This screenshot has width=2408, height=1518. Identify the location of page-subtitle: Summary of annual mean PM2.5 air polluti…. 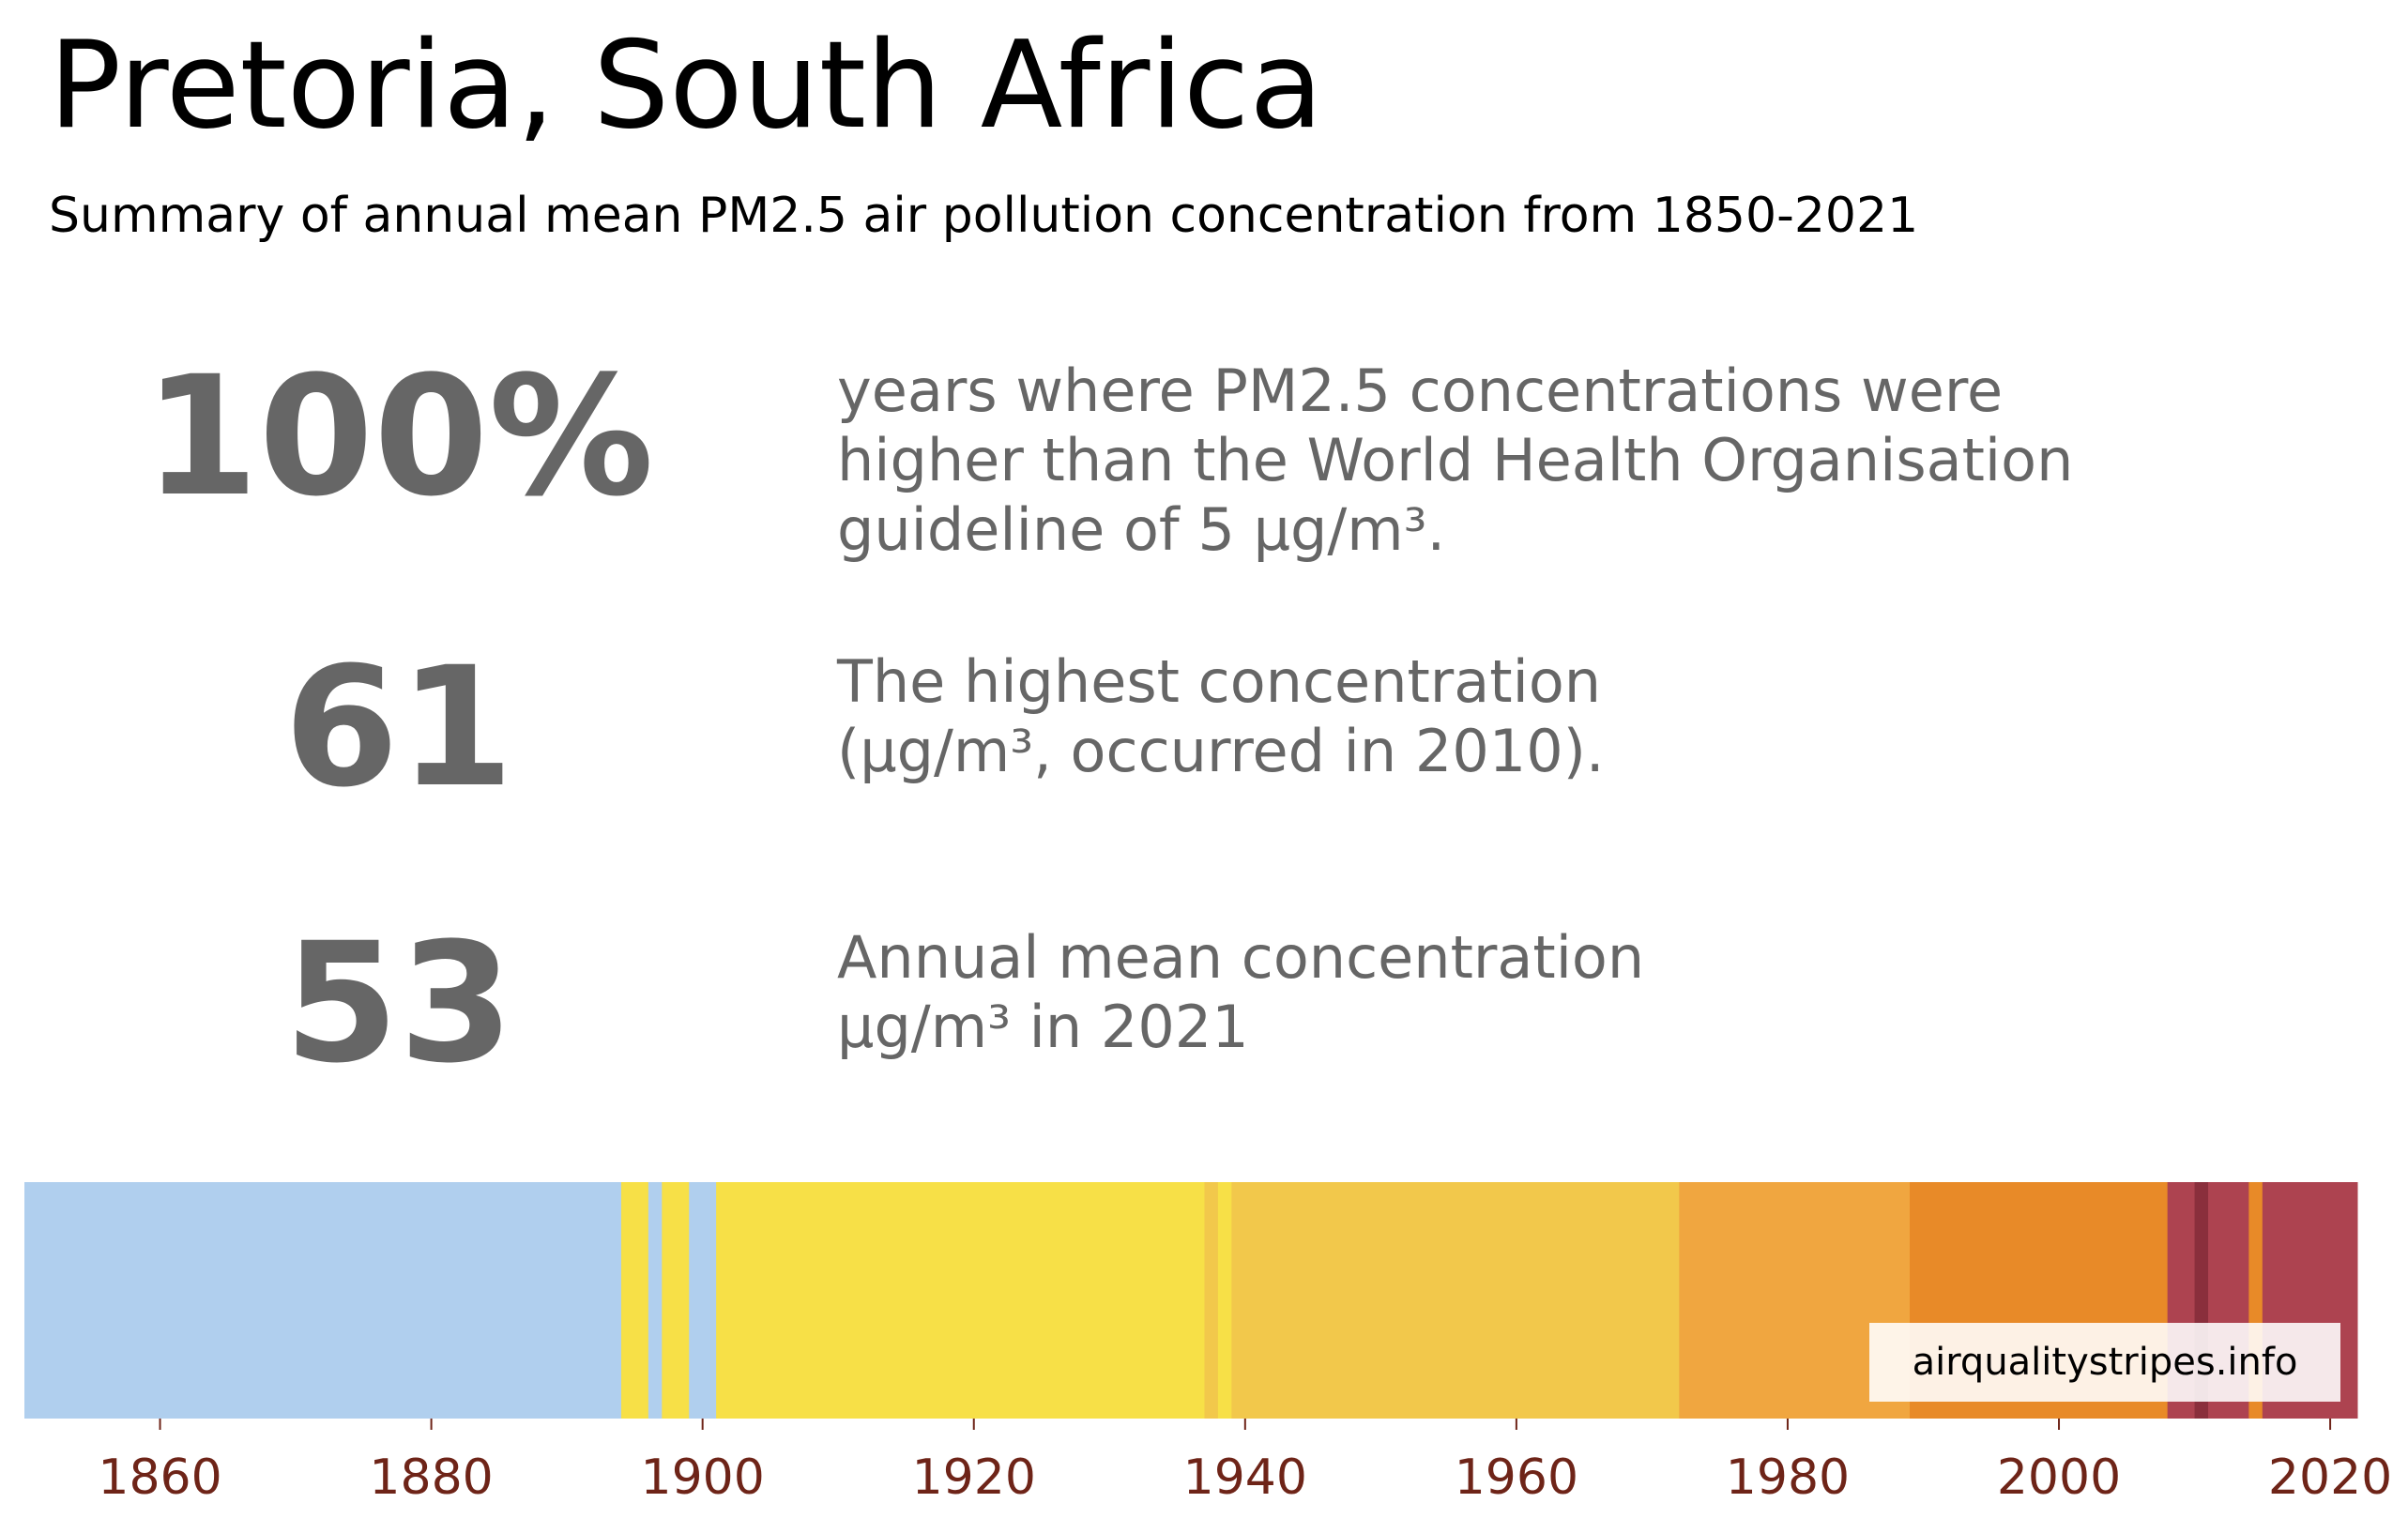
(984, 216).